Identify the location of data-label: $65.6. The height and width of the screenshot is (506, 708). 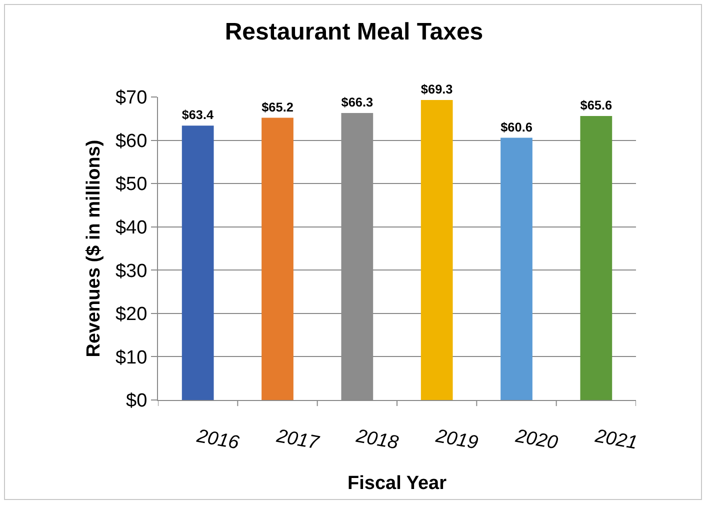
(596, 105).